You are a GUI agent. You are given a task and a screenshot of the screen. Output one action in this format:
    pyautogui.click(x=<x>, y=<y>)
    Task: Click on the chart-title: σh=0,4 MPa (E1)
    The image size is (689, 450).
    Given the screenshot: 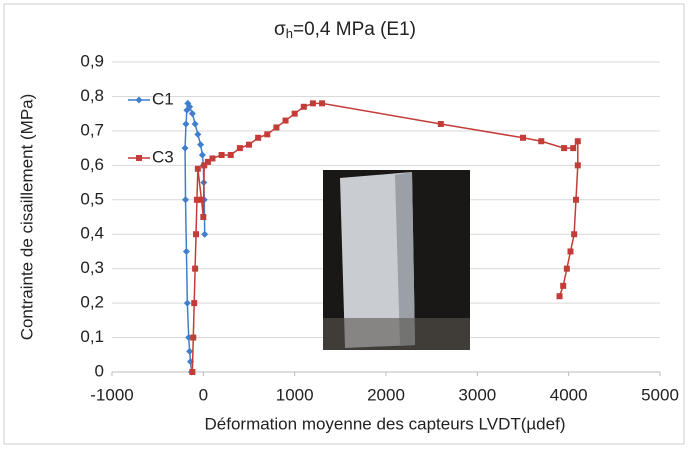 What is the action you would take?
    pyautogui.click(x=345, y=30)
    